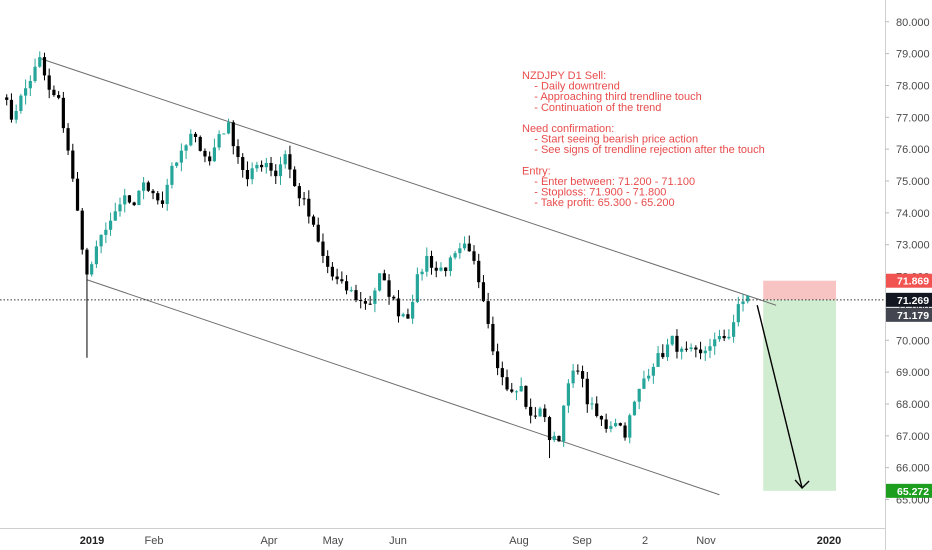 The image size is (932, 550). Describe the element at coordinates (571, 87) in the screenshot. I see `annotation-line: - Daily downtrend` at that location.